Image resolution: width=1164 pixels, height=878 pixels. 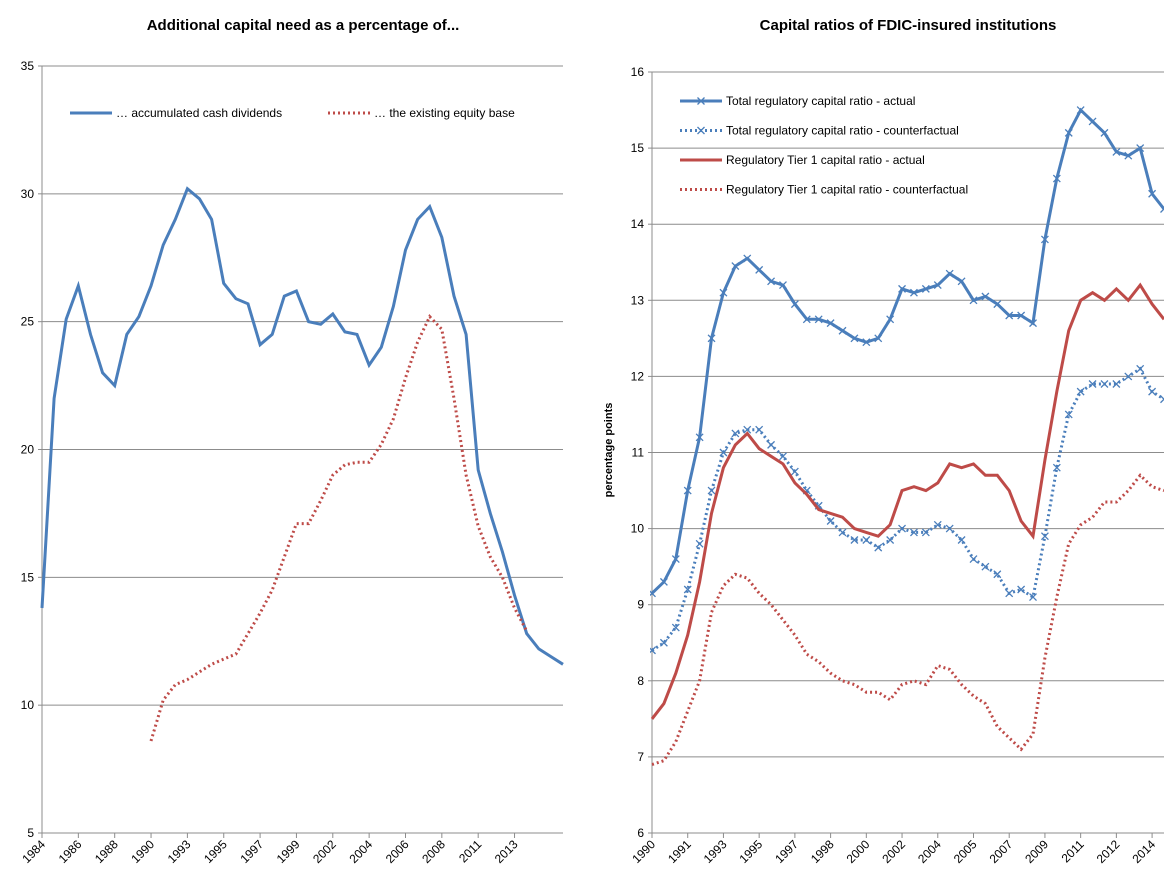 What do you see at coordinates (638, 72) in the screenshot?
I see `y-tick-label: 16` at bounding box center [638, 72].